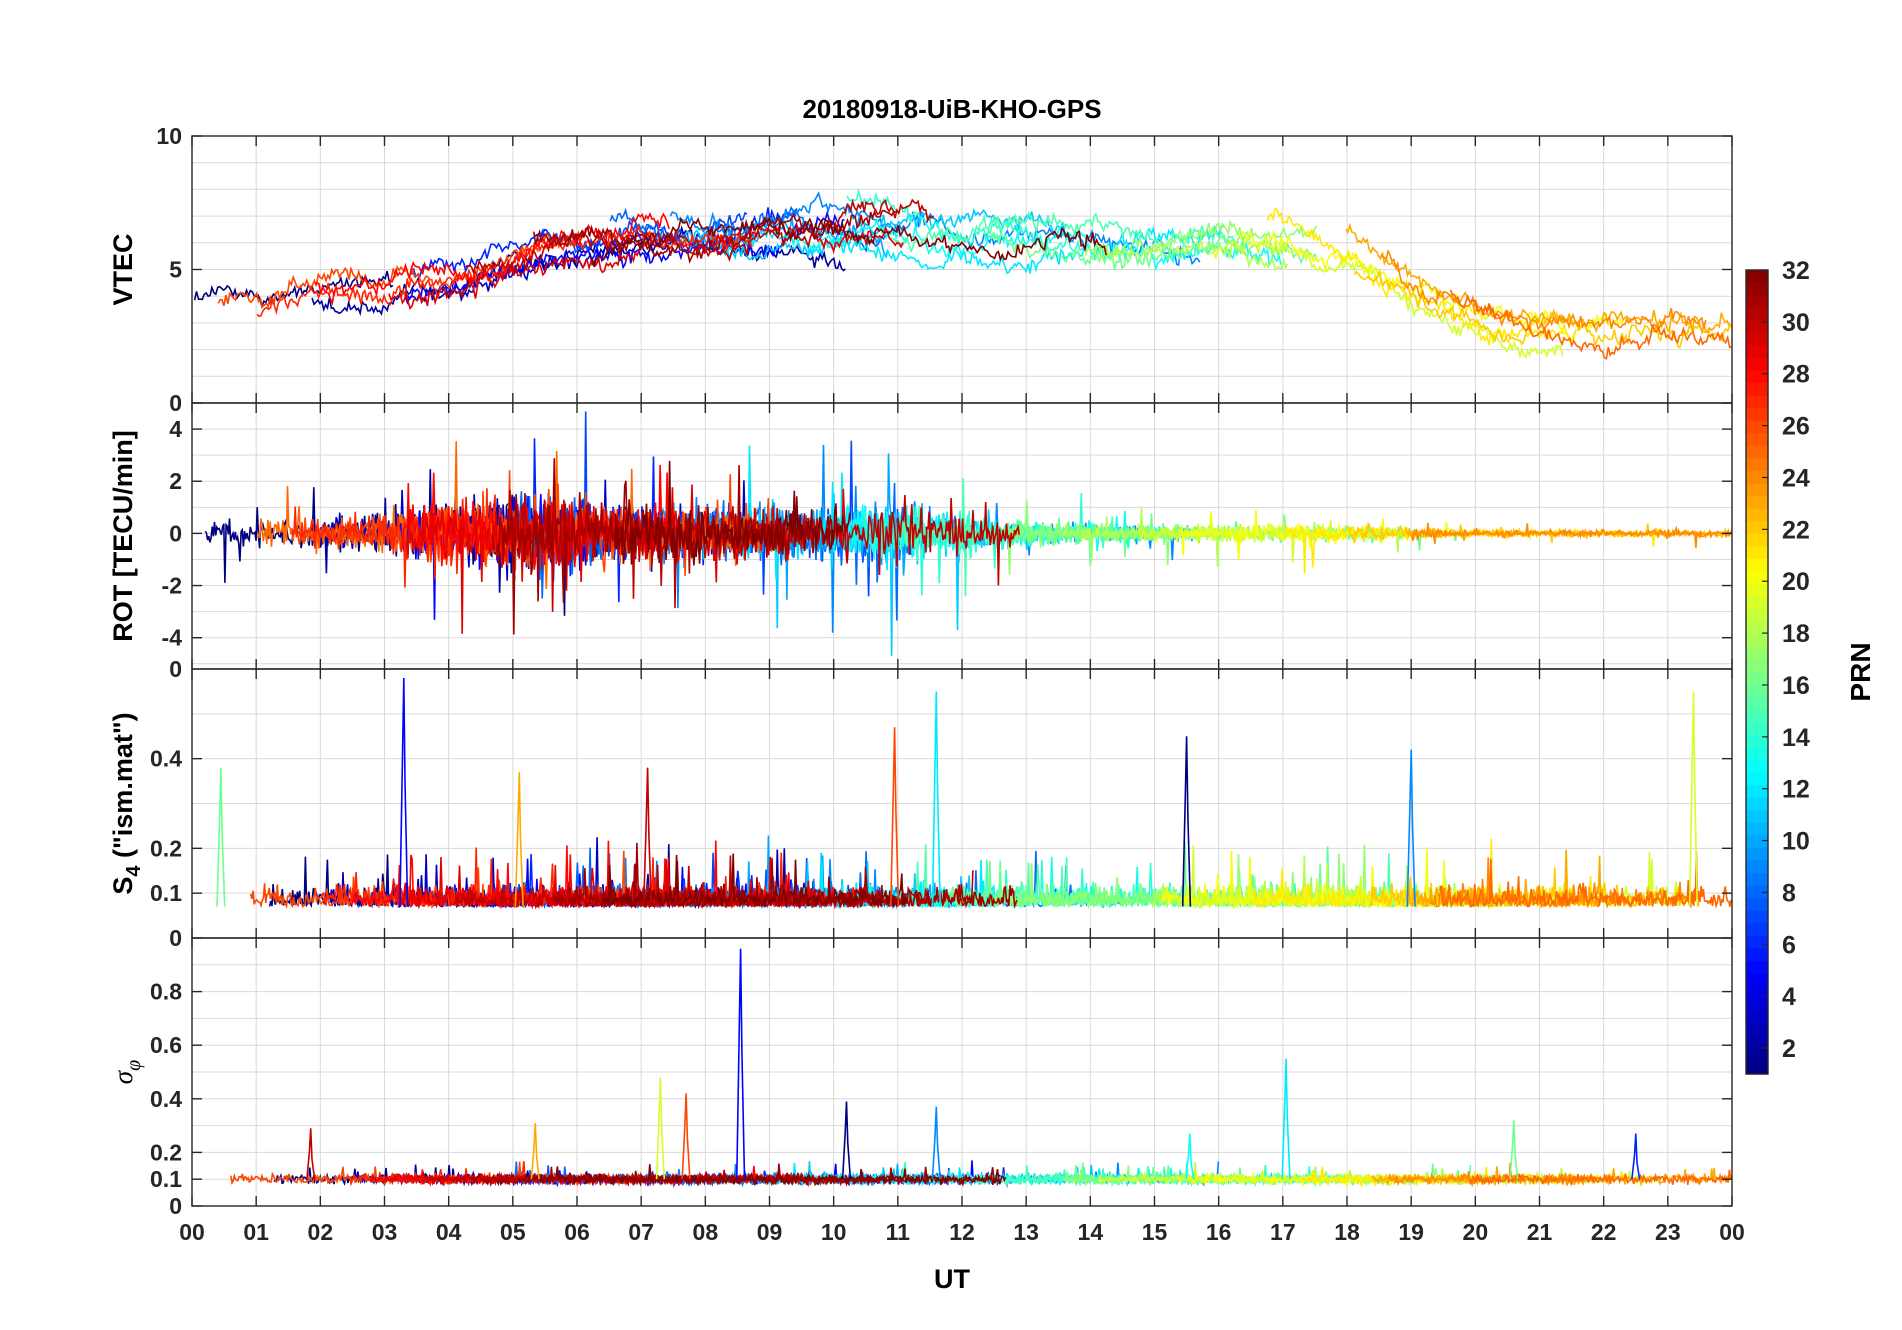 This screenshot has height=1330, width=1902. I want to click on x-tick-label: 13, so click(1026, 1232).